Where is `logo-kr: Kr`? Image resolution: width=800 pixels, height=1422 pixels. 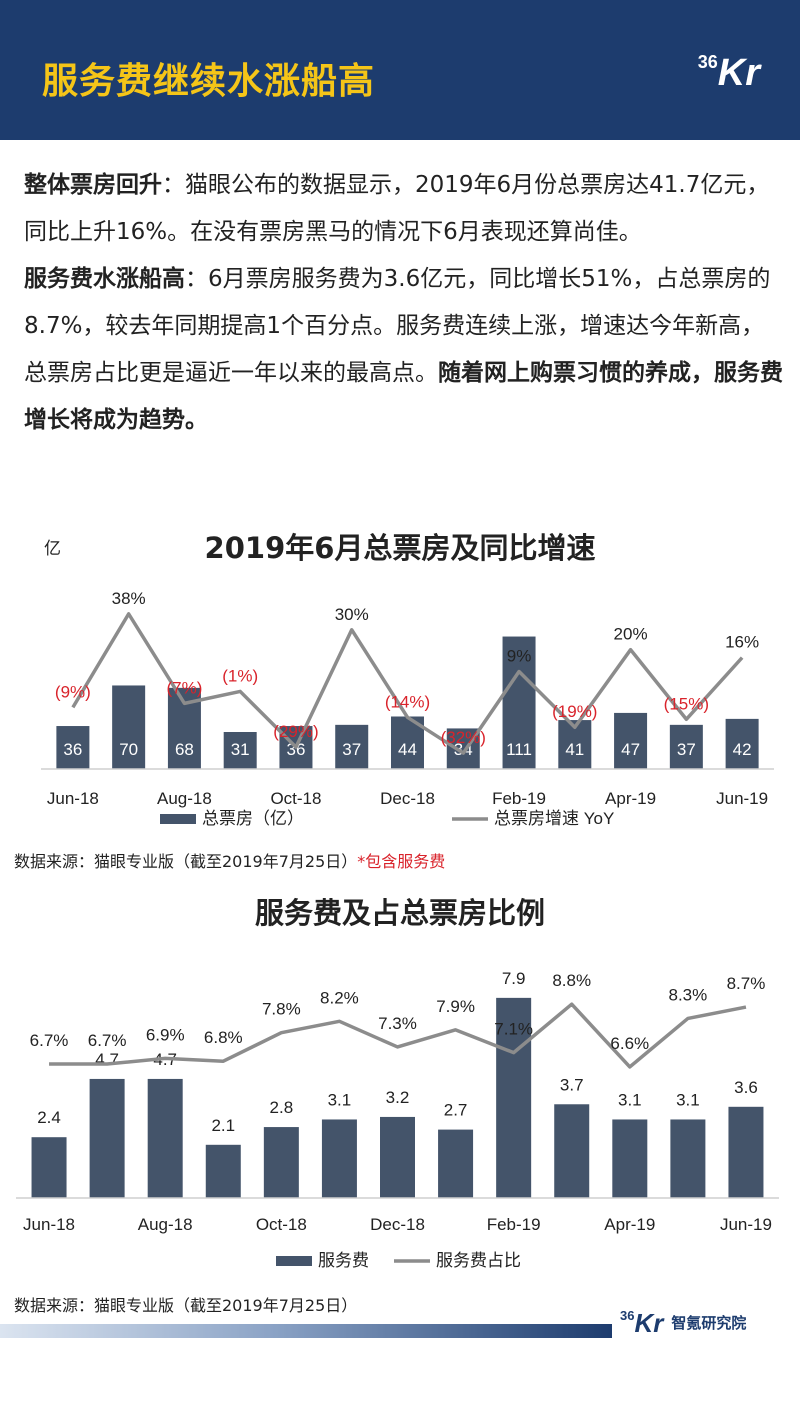
logo-kr: Kr is located at coordinates (738, 73).